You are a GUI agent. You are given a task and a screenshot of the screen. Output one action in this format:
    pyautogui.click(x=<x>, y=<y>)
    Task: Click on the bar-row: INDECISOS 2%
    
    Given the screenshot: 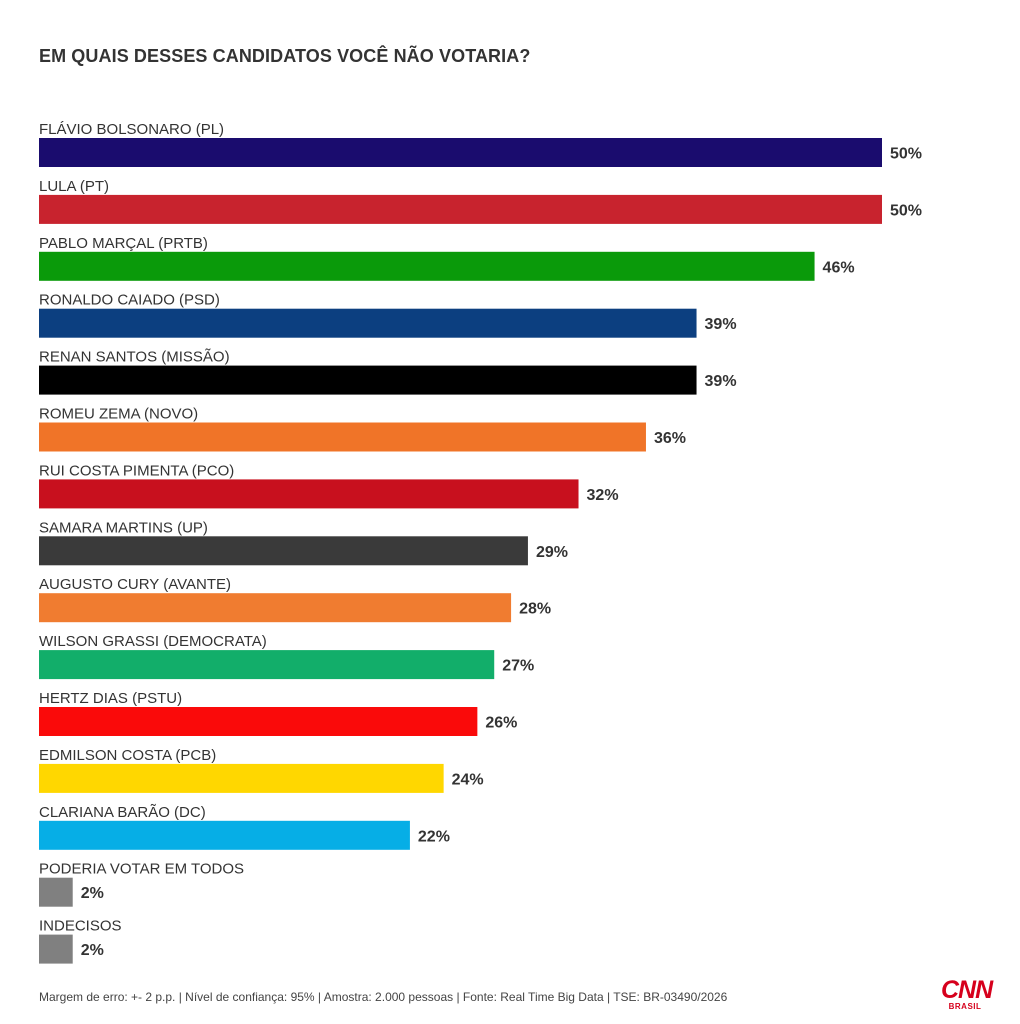 What is the action you would take?
    pyautogui.click(x=80, y=941)
    